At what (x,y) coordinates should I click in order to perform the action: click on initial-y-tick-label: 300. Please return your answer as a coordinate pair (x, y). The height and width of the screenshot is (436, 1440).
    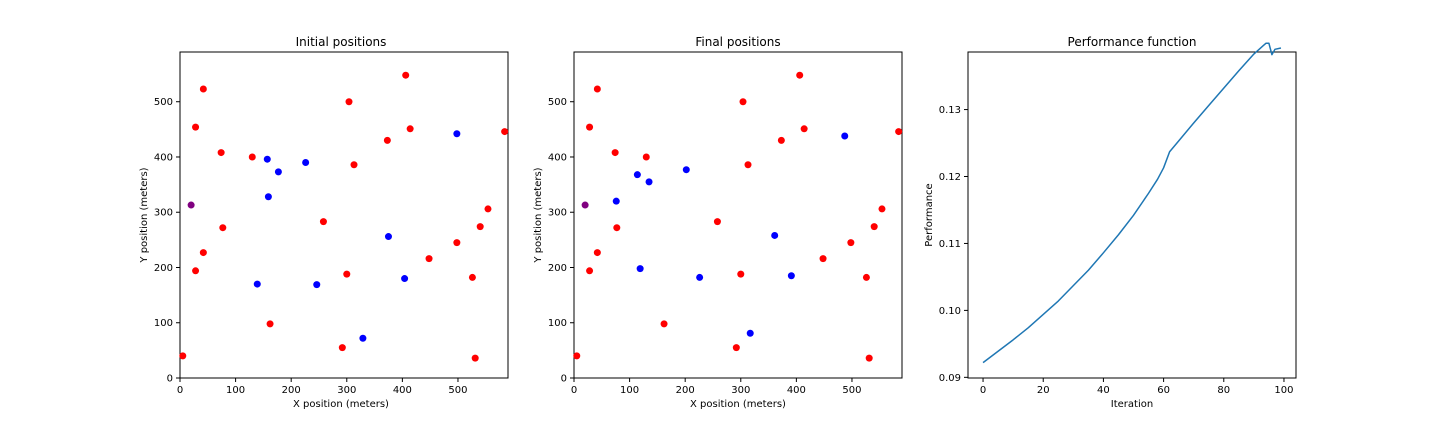
    Looking at the image, I should click on (163, 213).